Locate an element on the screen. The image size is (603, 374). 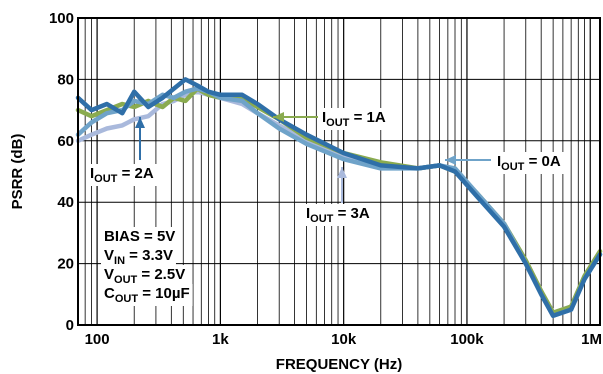
label-iout-0a-main: I is located at coordinates (499, 161).